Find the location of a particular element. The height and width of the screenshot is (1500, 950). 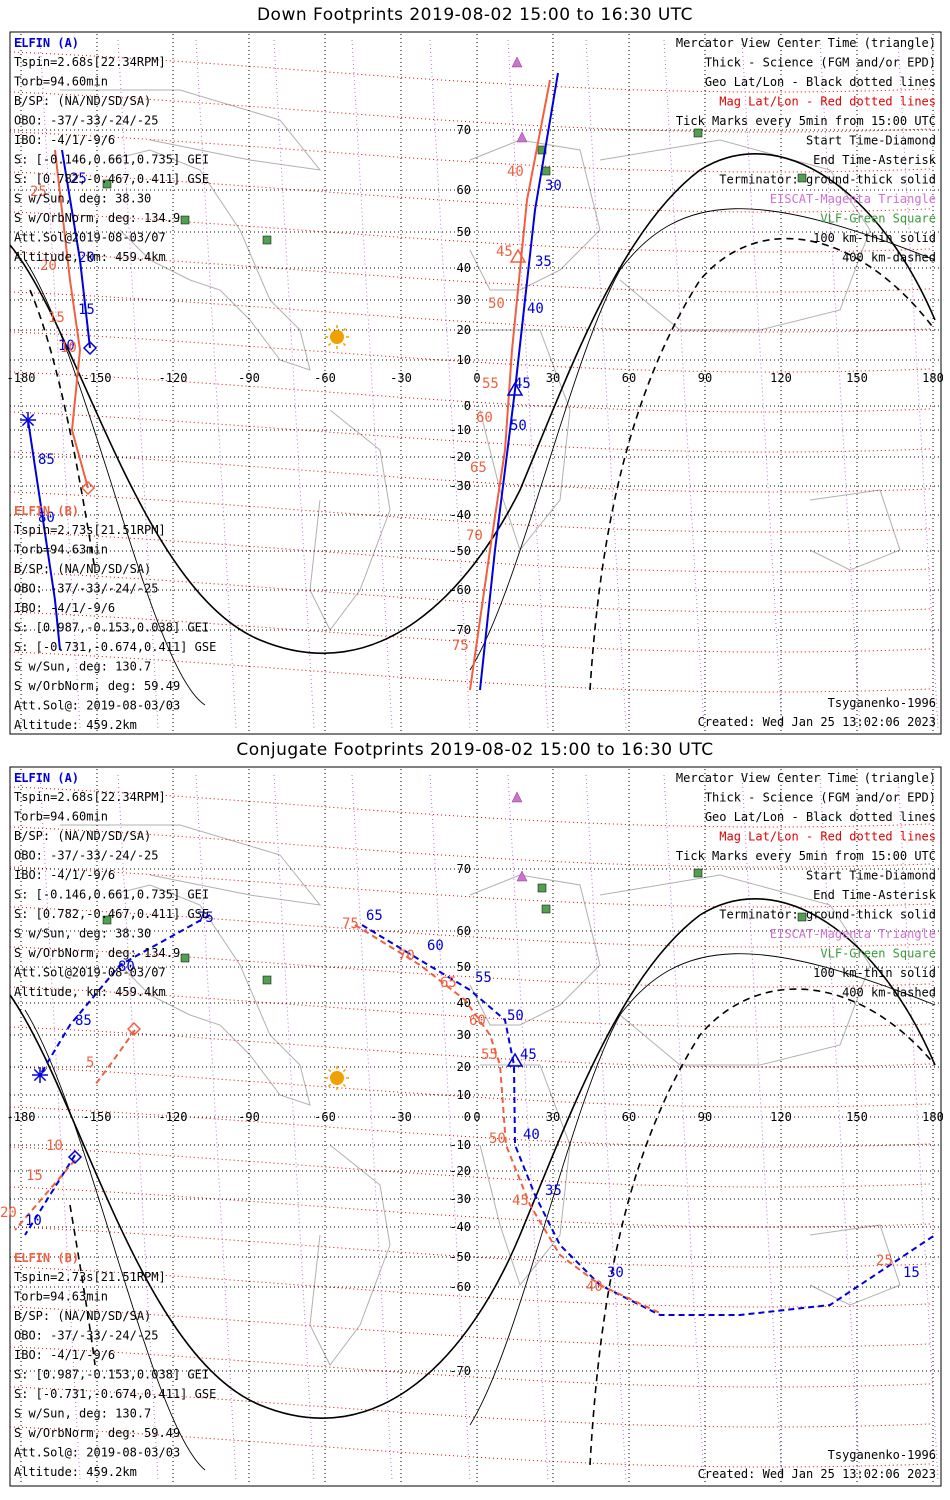

model-name: Tsyganenko-1996 is located at coordinates (882, 703).